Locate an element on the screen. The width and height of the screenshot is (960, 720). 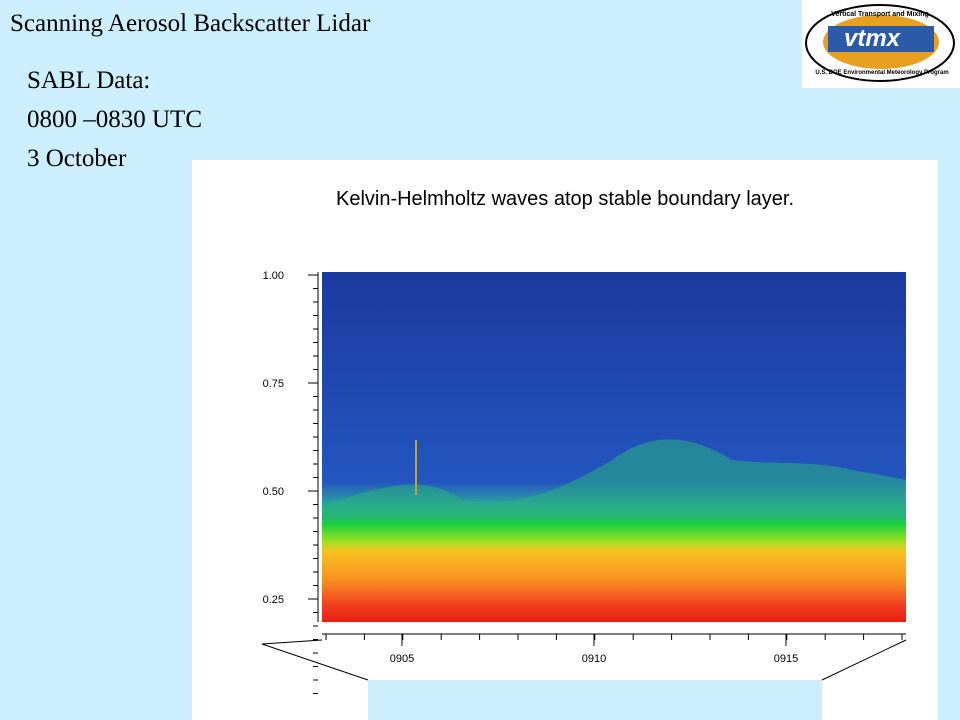
x-tick-label: 0905 is located at coordinates (402, 659).